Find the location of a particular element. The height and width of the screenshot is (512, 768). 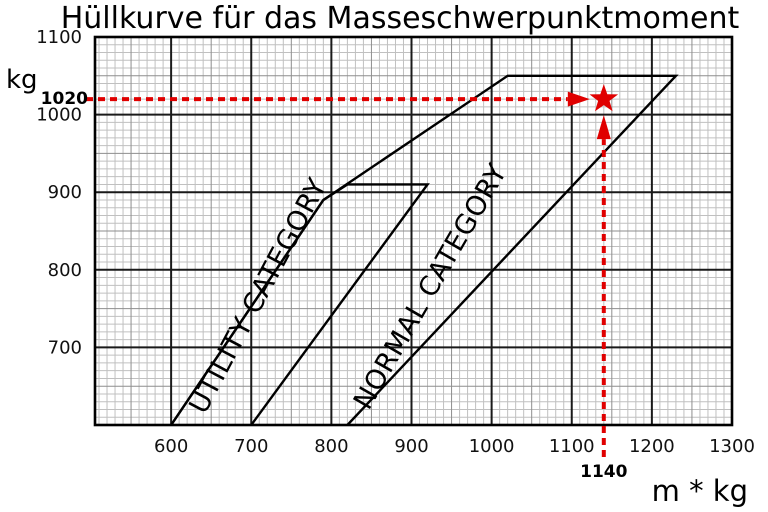

chart-title: Hüllkurve für das Masseschwerpunktmoment is located at coordinates (400, 18).